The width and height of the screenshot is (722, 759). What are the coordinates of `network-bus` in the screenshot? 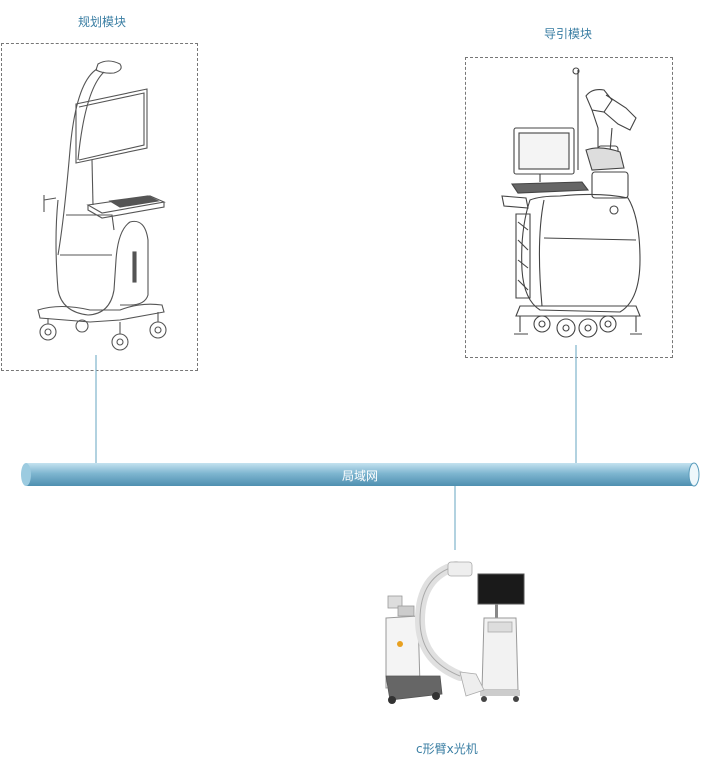 It's located at (360, 474).